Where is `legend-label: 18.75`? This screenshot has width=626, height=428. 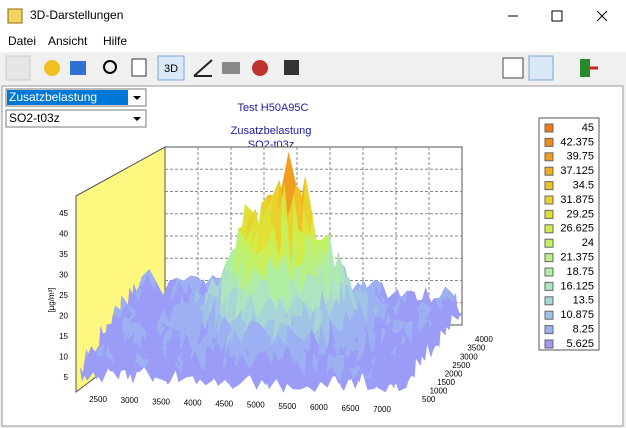 legend-label: 18.75 is located at coordinates (580, 272).